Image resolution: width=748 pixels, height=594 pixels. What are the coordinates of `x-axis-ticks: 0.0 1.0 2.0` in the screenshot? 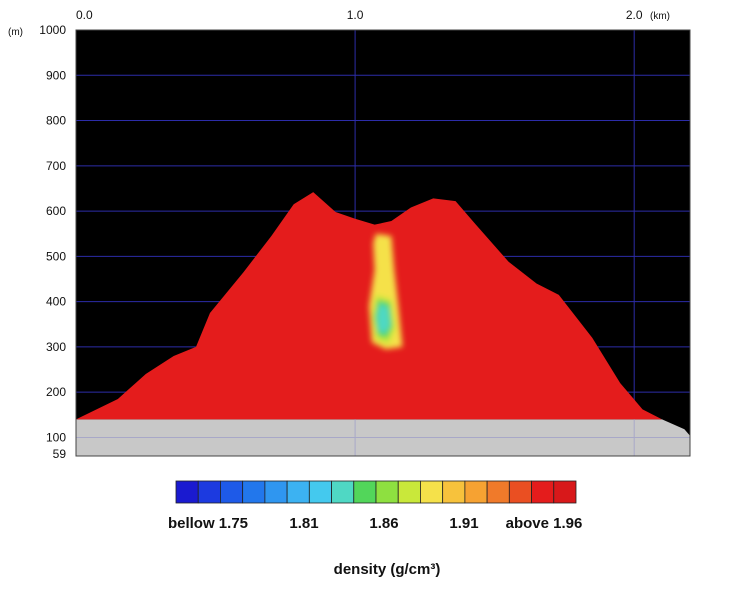 It's located at (359, 15).